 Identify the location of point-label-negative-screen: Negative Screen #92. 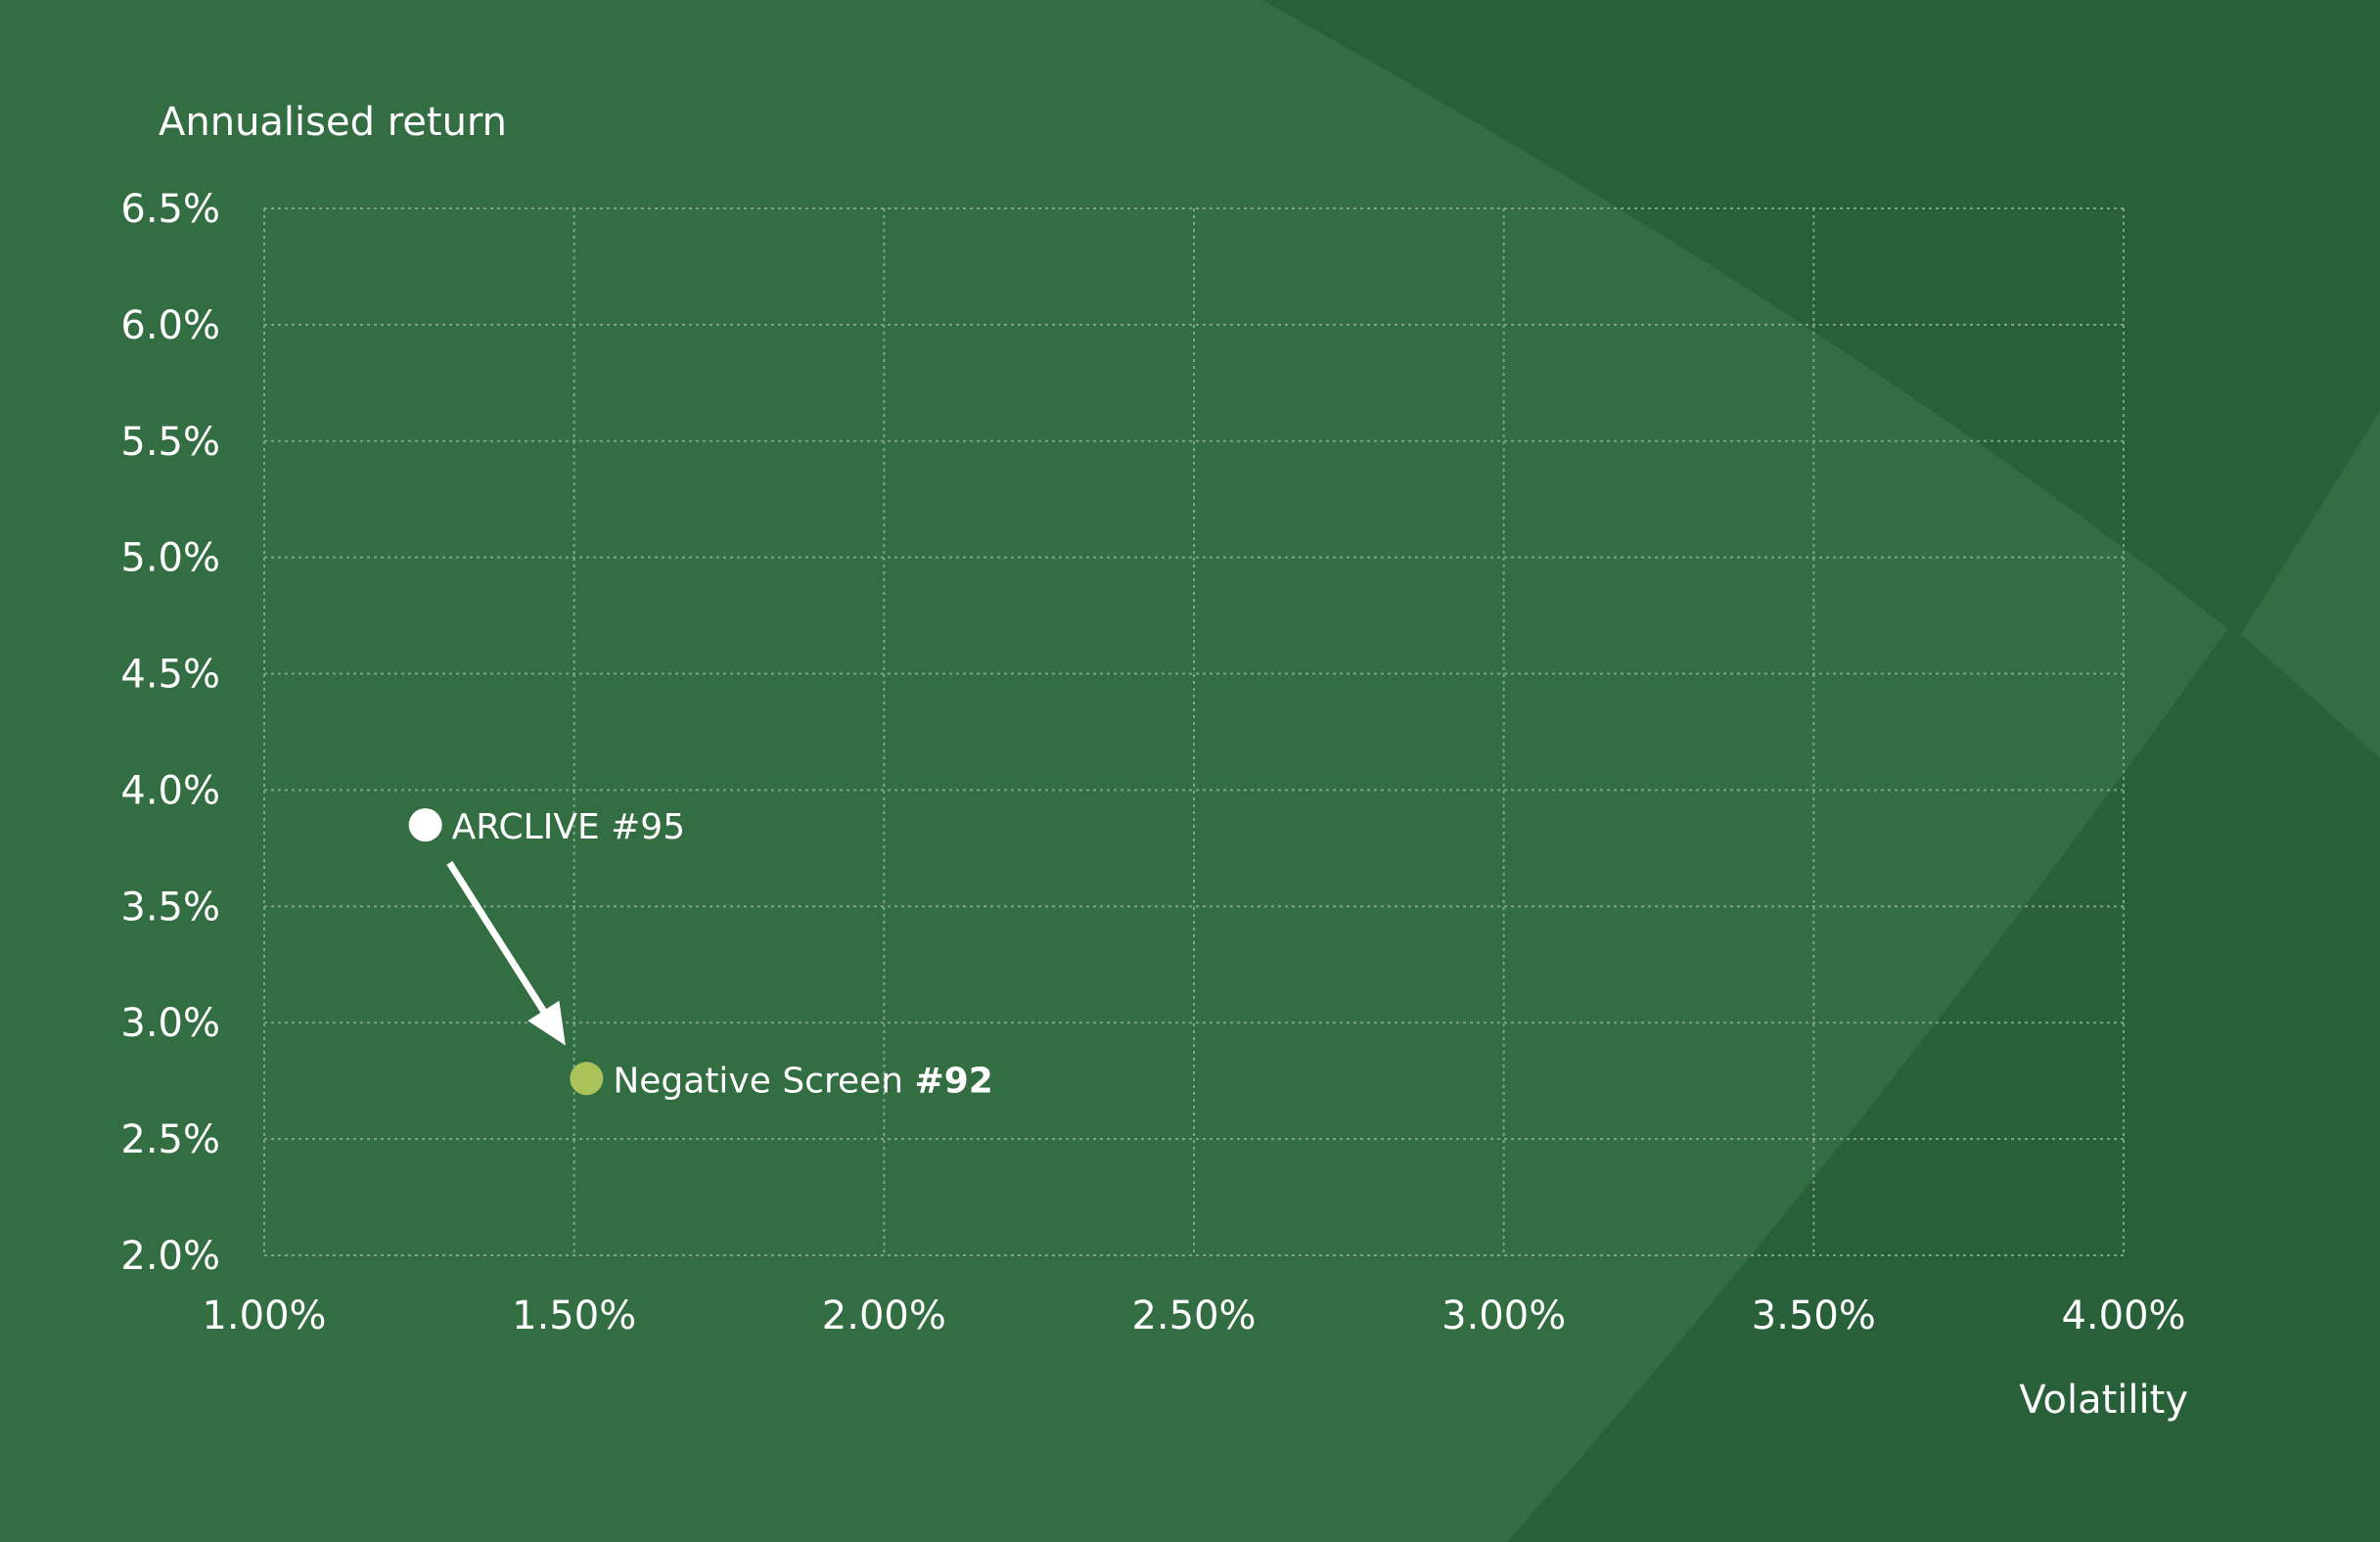
(802, 1081).